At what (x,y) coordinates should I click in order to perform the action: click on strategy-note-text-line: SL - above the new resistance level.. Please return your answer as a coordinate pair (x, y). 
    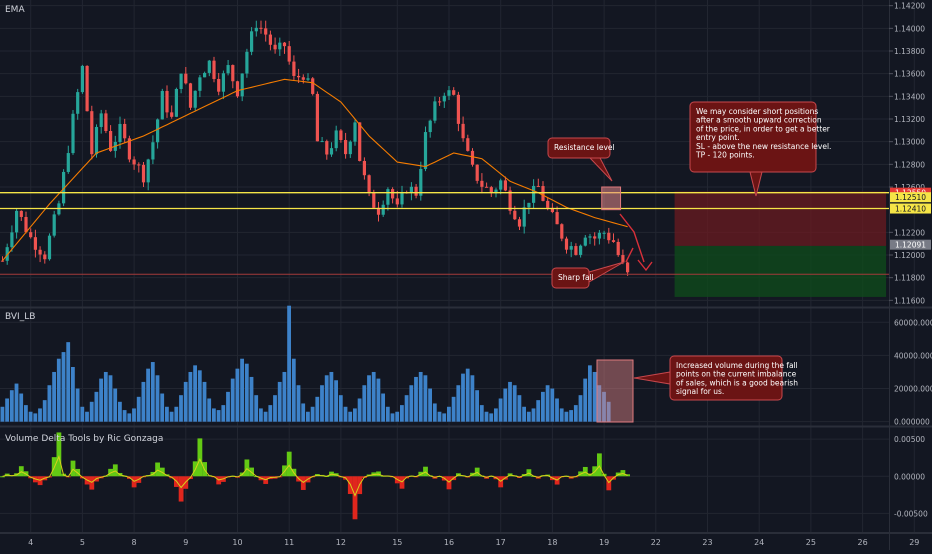
    Looking at the image, I should click on (763, 146).